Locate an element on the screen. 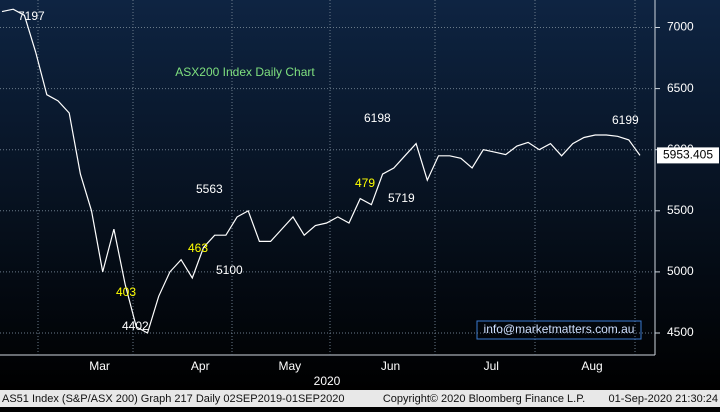  annotation: 5719 is located at coordinates (401, 198).